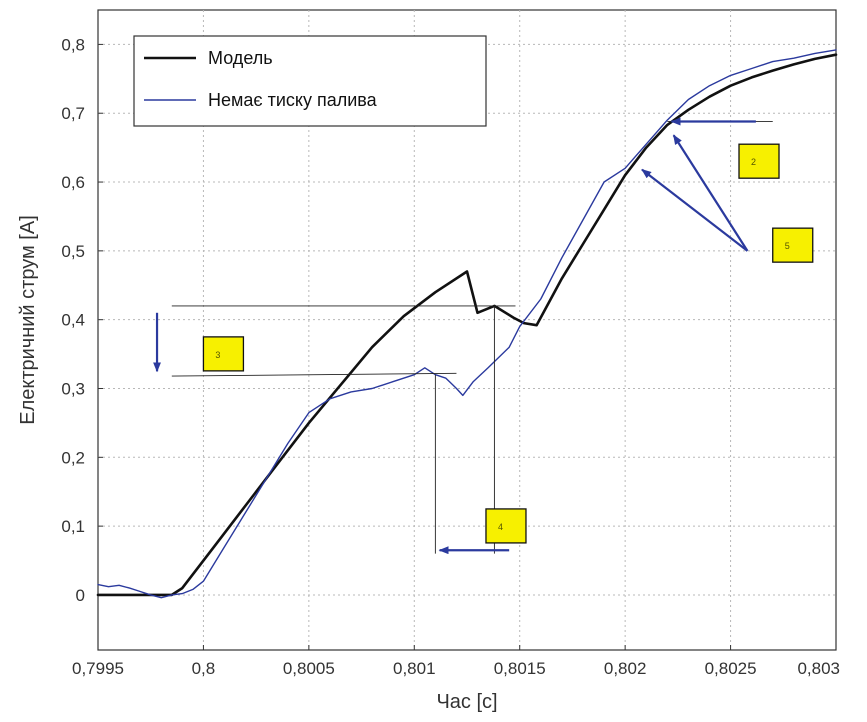 Image resolution: width=867 pixels, height=722 pixels. Describe the element at coordinates (98, 668) in the screenshot. I see `x-tick-label: 0,7995` at that location.